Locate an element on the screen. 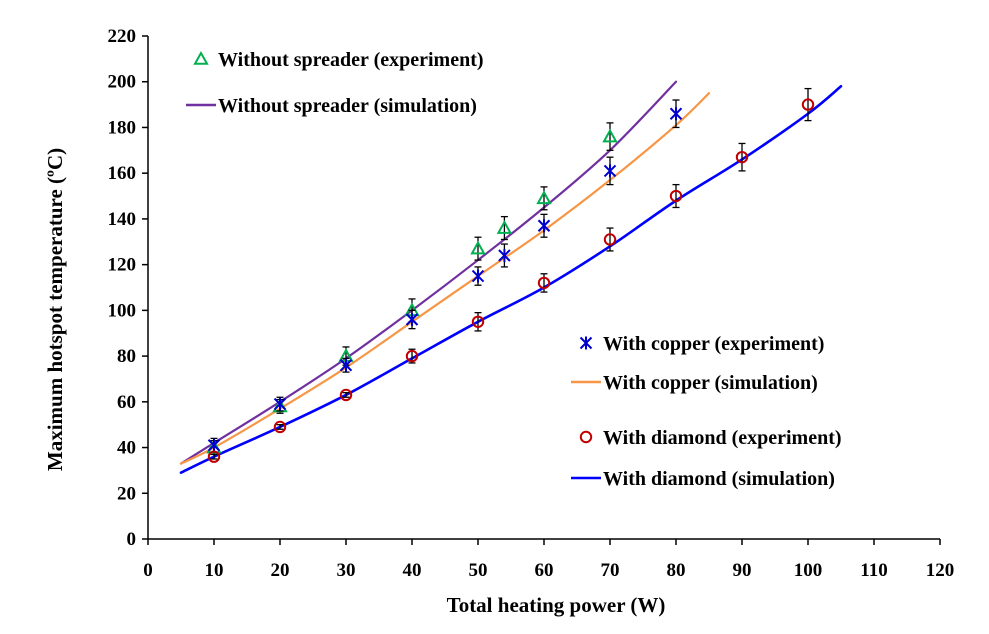  y-tick-label: 200 is located at coordinates (122, 82).